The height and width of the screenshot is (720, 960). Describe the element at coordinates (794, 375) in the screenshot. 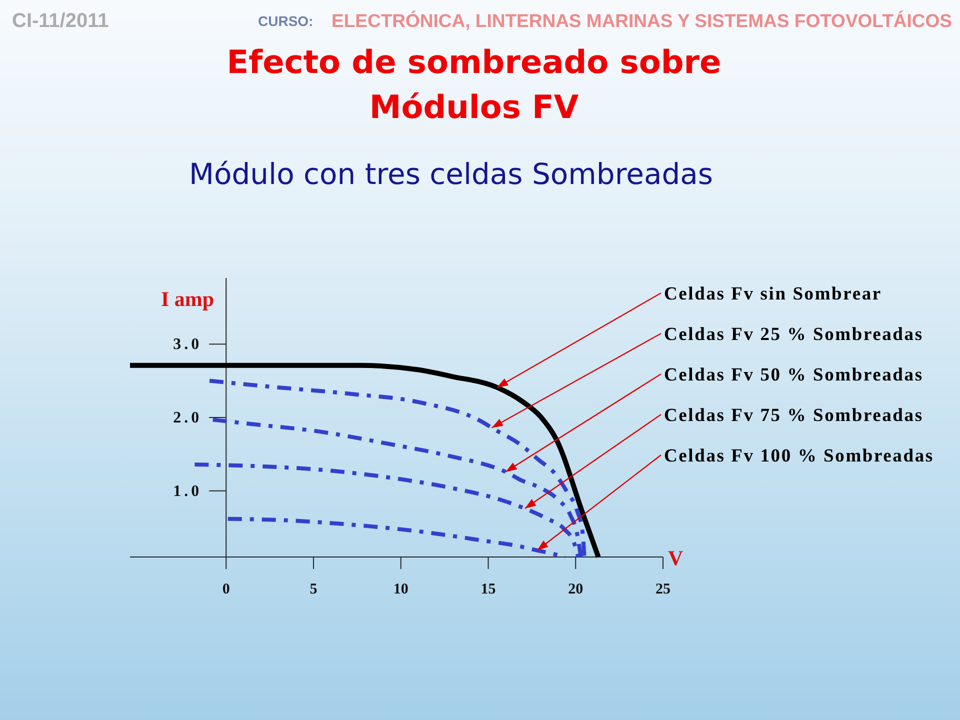

I see `annotation: Celdas Fv 50 % Sombreadas` at that location.